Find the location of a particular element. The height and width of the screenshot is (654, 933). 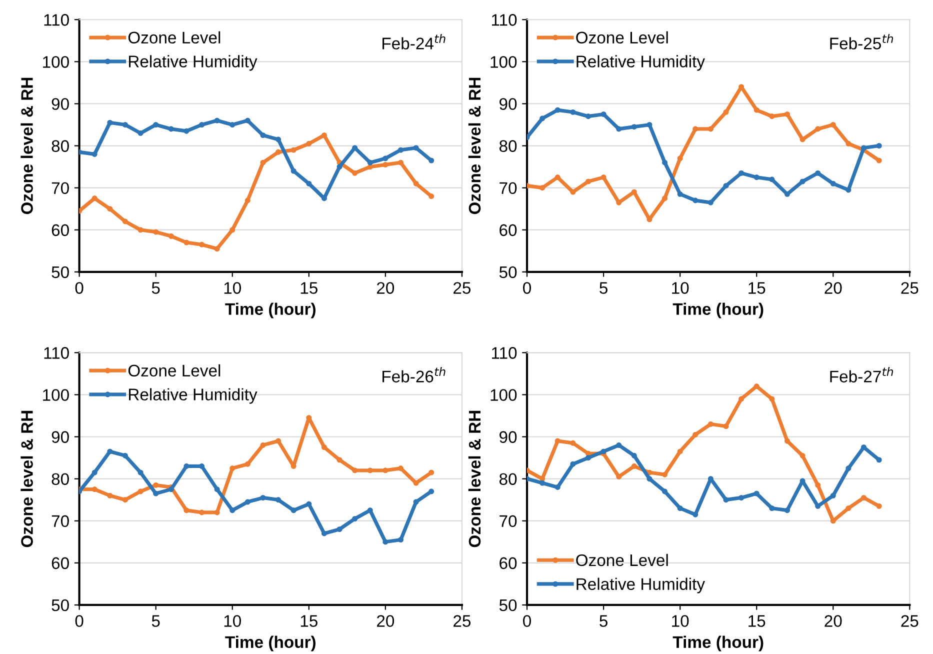

y-tick-label: 50 is located at coordinates (60, 272).